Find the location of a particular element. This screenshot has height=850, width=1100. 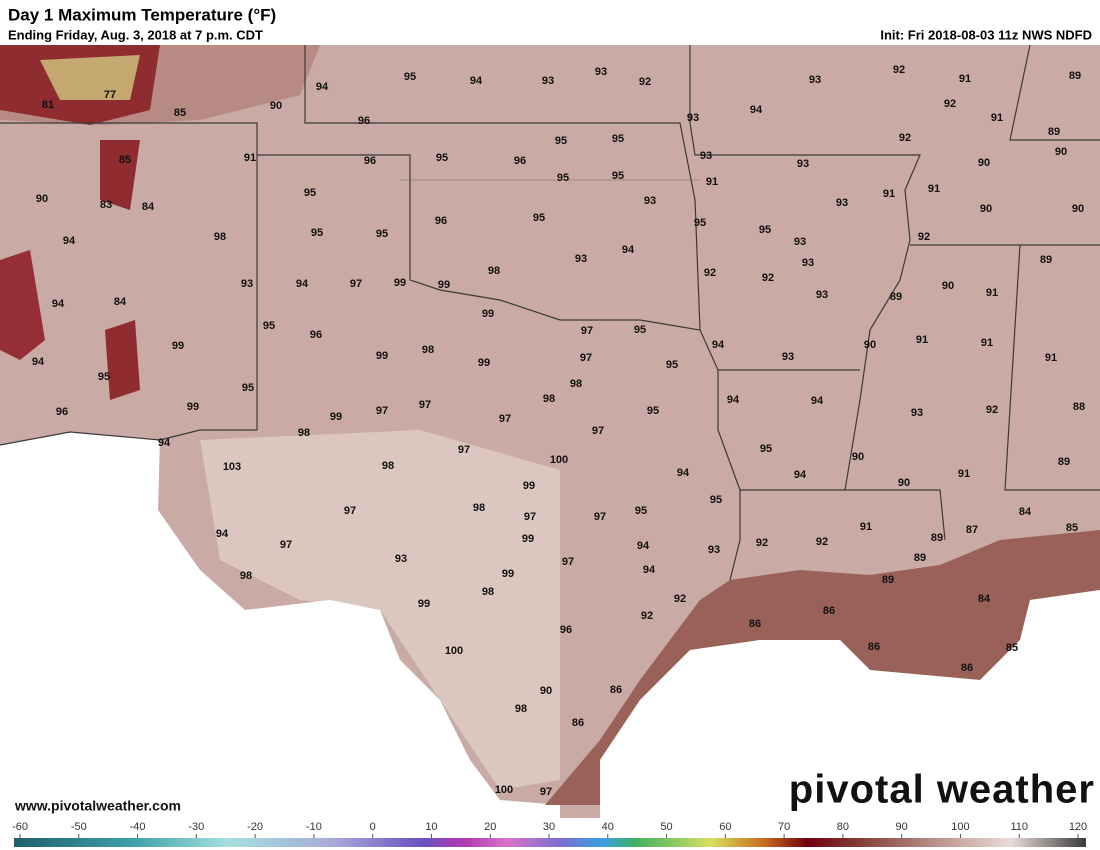

brand: pivotal weather is located at coordinates (942, 790).